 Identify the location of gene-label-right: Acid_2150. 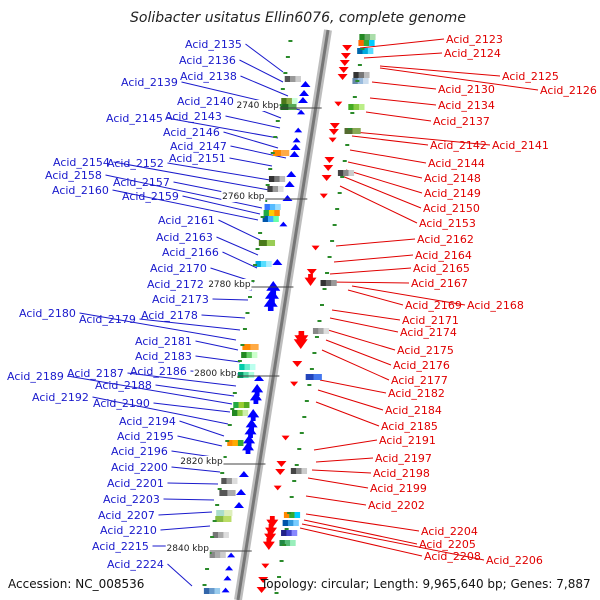
(451, 208).